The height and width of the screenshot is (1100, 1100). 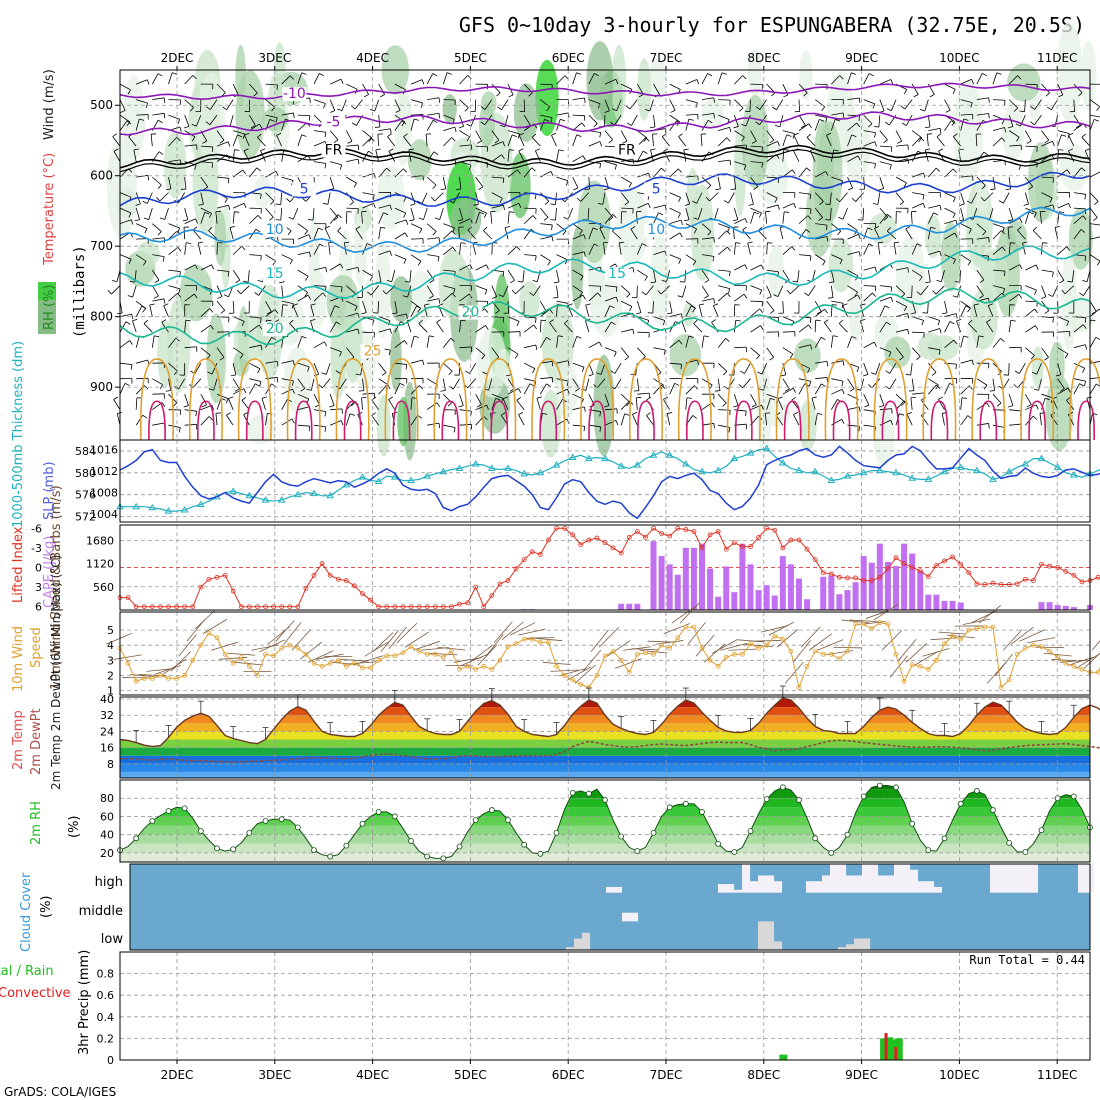 What do you see at coordinates (605, 759) in the screenshot?
I see `temperature-band` at bounding box center [605, 759].